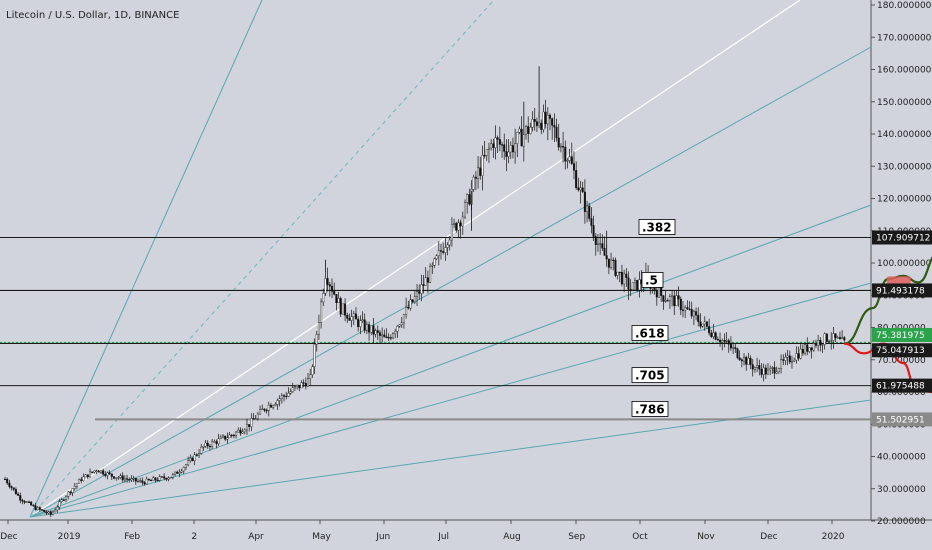  I want to click on x-tick-label: 2020, so click(833, 537).